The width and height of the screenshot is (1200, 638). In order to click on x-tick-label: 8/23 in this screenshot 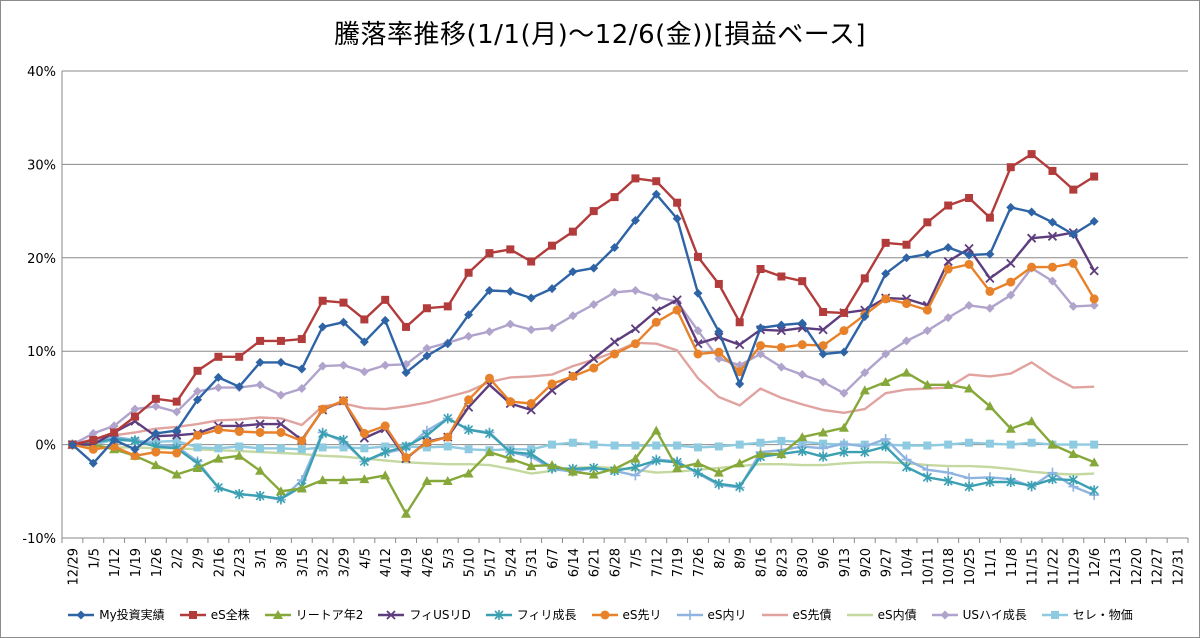, I will do `click(782, 562)`.